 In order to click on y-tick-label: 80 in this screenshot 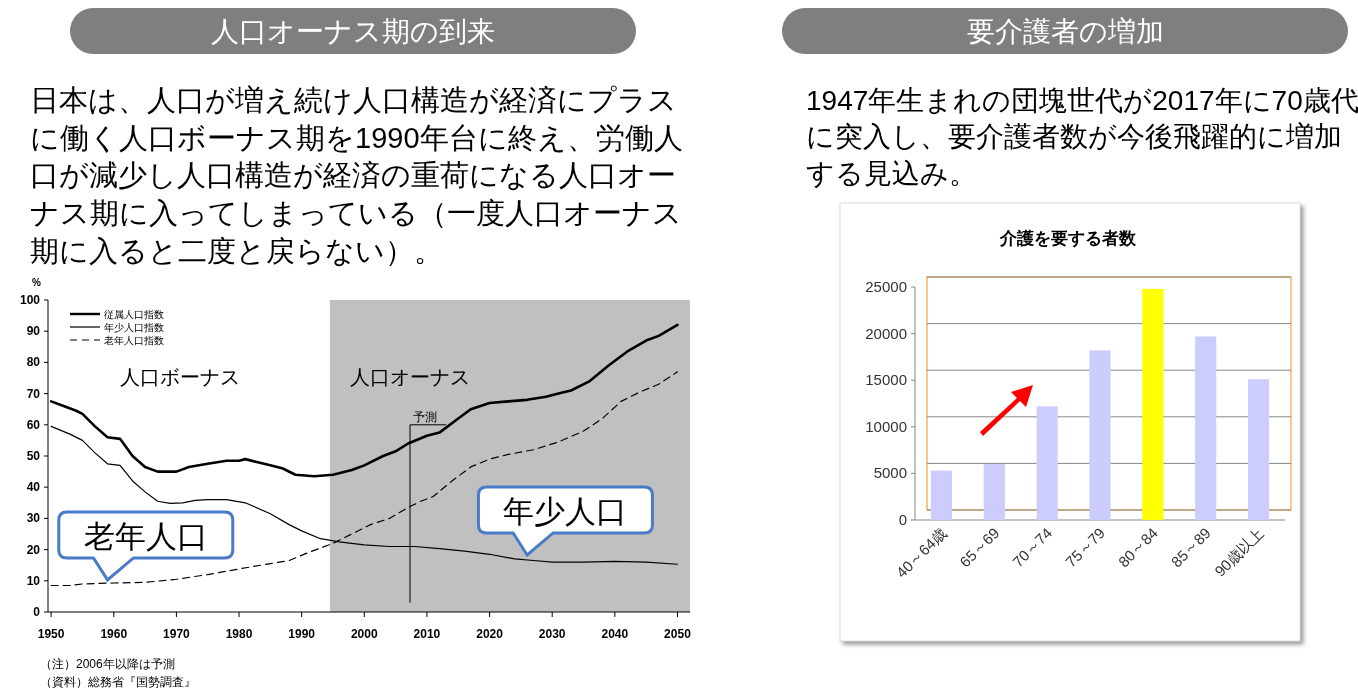, I will do `click(33, 362)`.